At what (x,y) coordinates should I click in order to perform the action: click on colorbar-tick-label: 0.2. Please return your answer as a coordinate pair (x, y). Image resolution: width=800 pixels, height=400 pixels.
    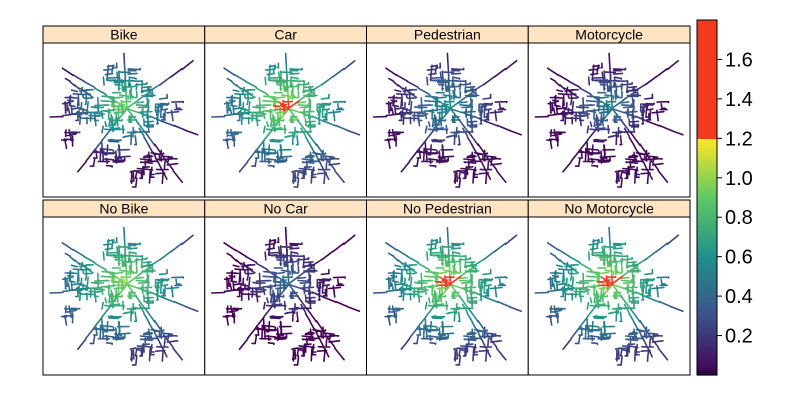
    Looking at the image, I should click on (739, 337).